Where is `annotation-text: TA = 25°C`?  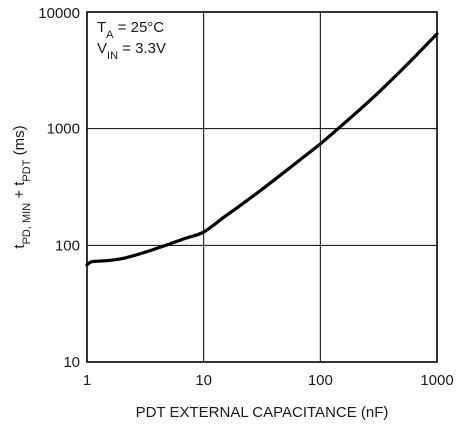 annotation-text: TA = 25°C is located at coordinates (130, 30).